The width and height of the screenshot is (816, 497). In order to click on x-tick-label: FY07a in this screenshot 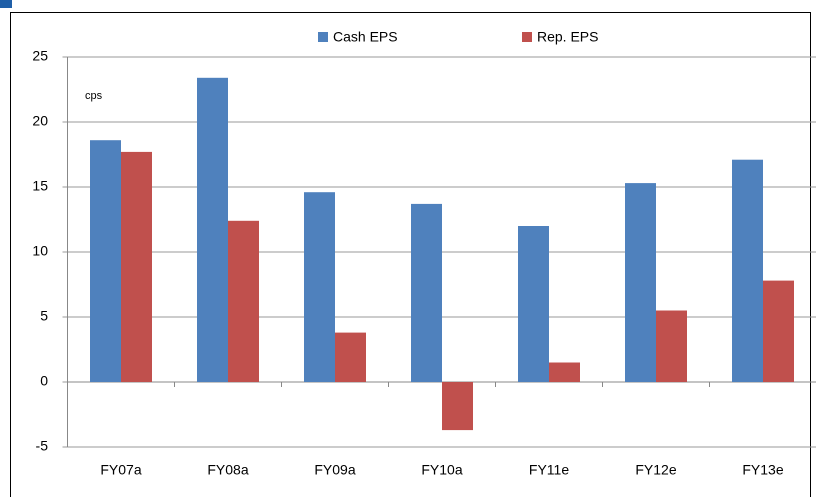, I will do `click(120, 470)`.